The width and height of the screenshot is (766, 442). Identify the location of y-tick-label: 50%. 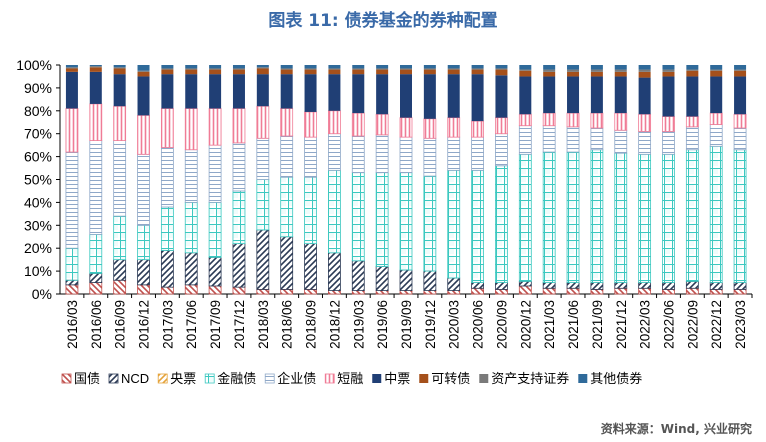
(38, 180).